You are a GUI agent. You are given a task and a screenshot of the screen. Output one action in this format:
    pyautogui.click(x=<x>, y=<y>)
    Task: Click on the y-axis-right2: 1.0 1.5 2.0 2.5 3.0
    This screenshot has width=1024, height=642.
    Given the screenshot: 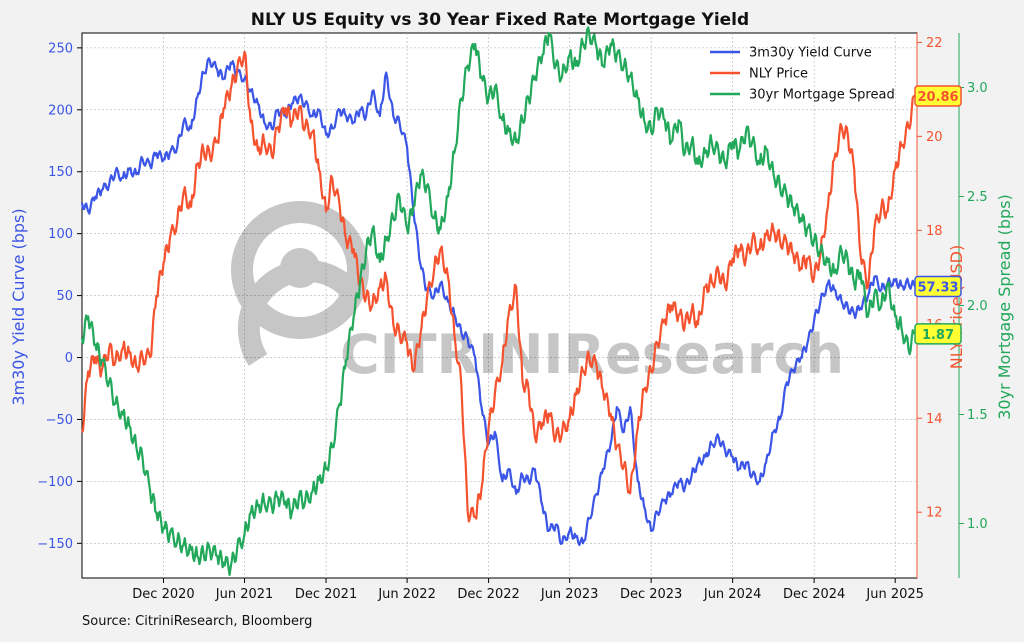 What is the action you would take?
    pyautogui.click(x=973, y=305)
    